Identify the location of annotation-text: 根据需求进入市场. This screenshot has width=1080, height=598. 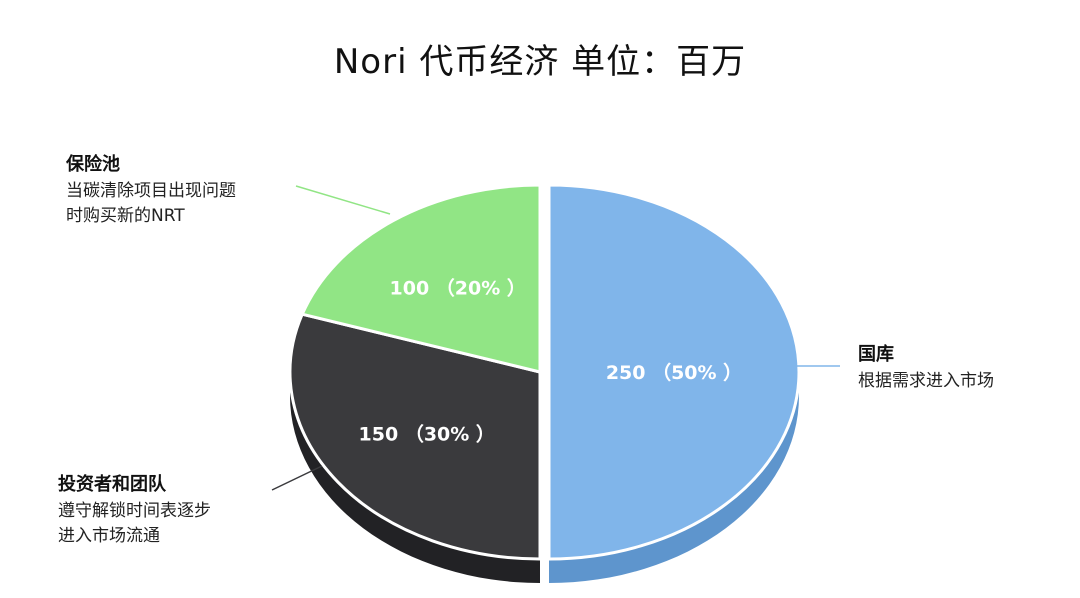
(926, 381).